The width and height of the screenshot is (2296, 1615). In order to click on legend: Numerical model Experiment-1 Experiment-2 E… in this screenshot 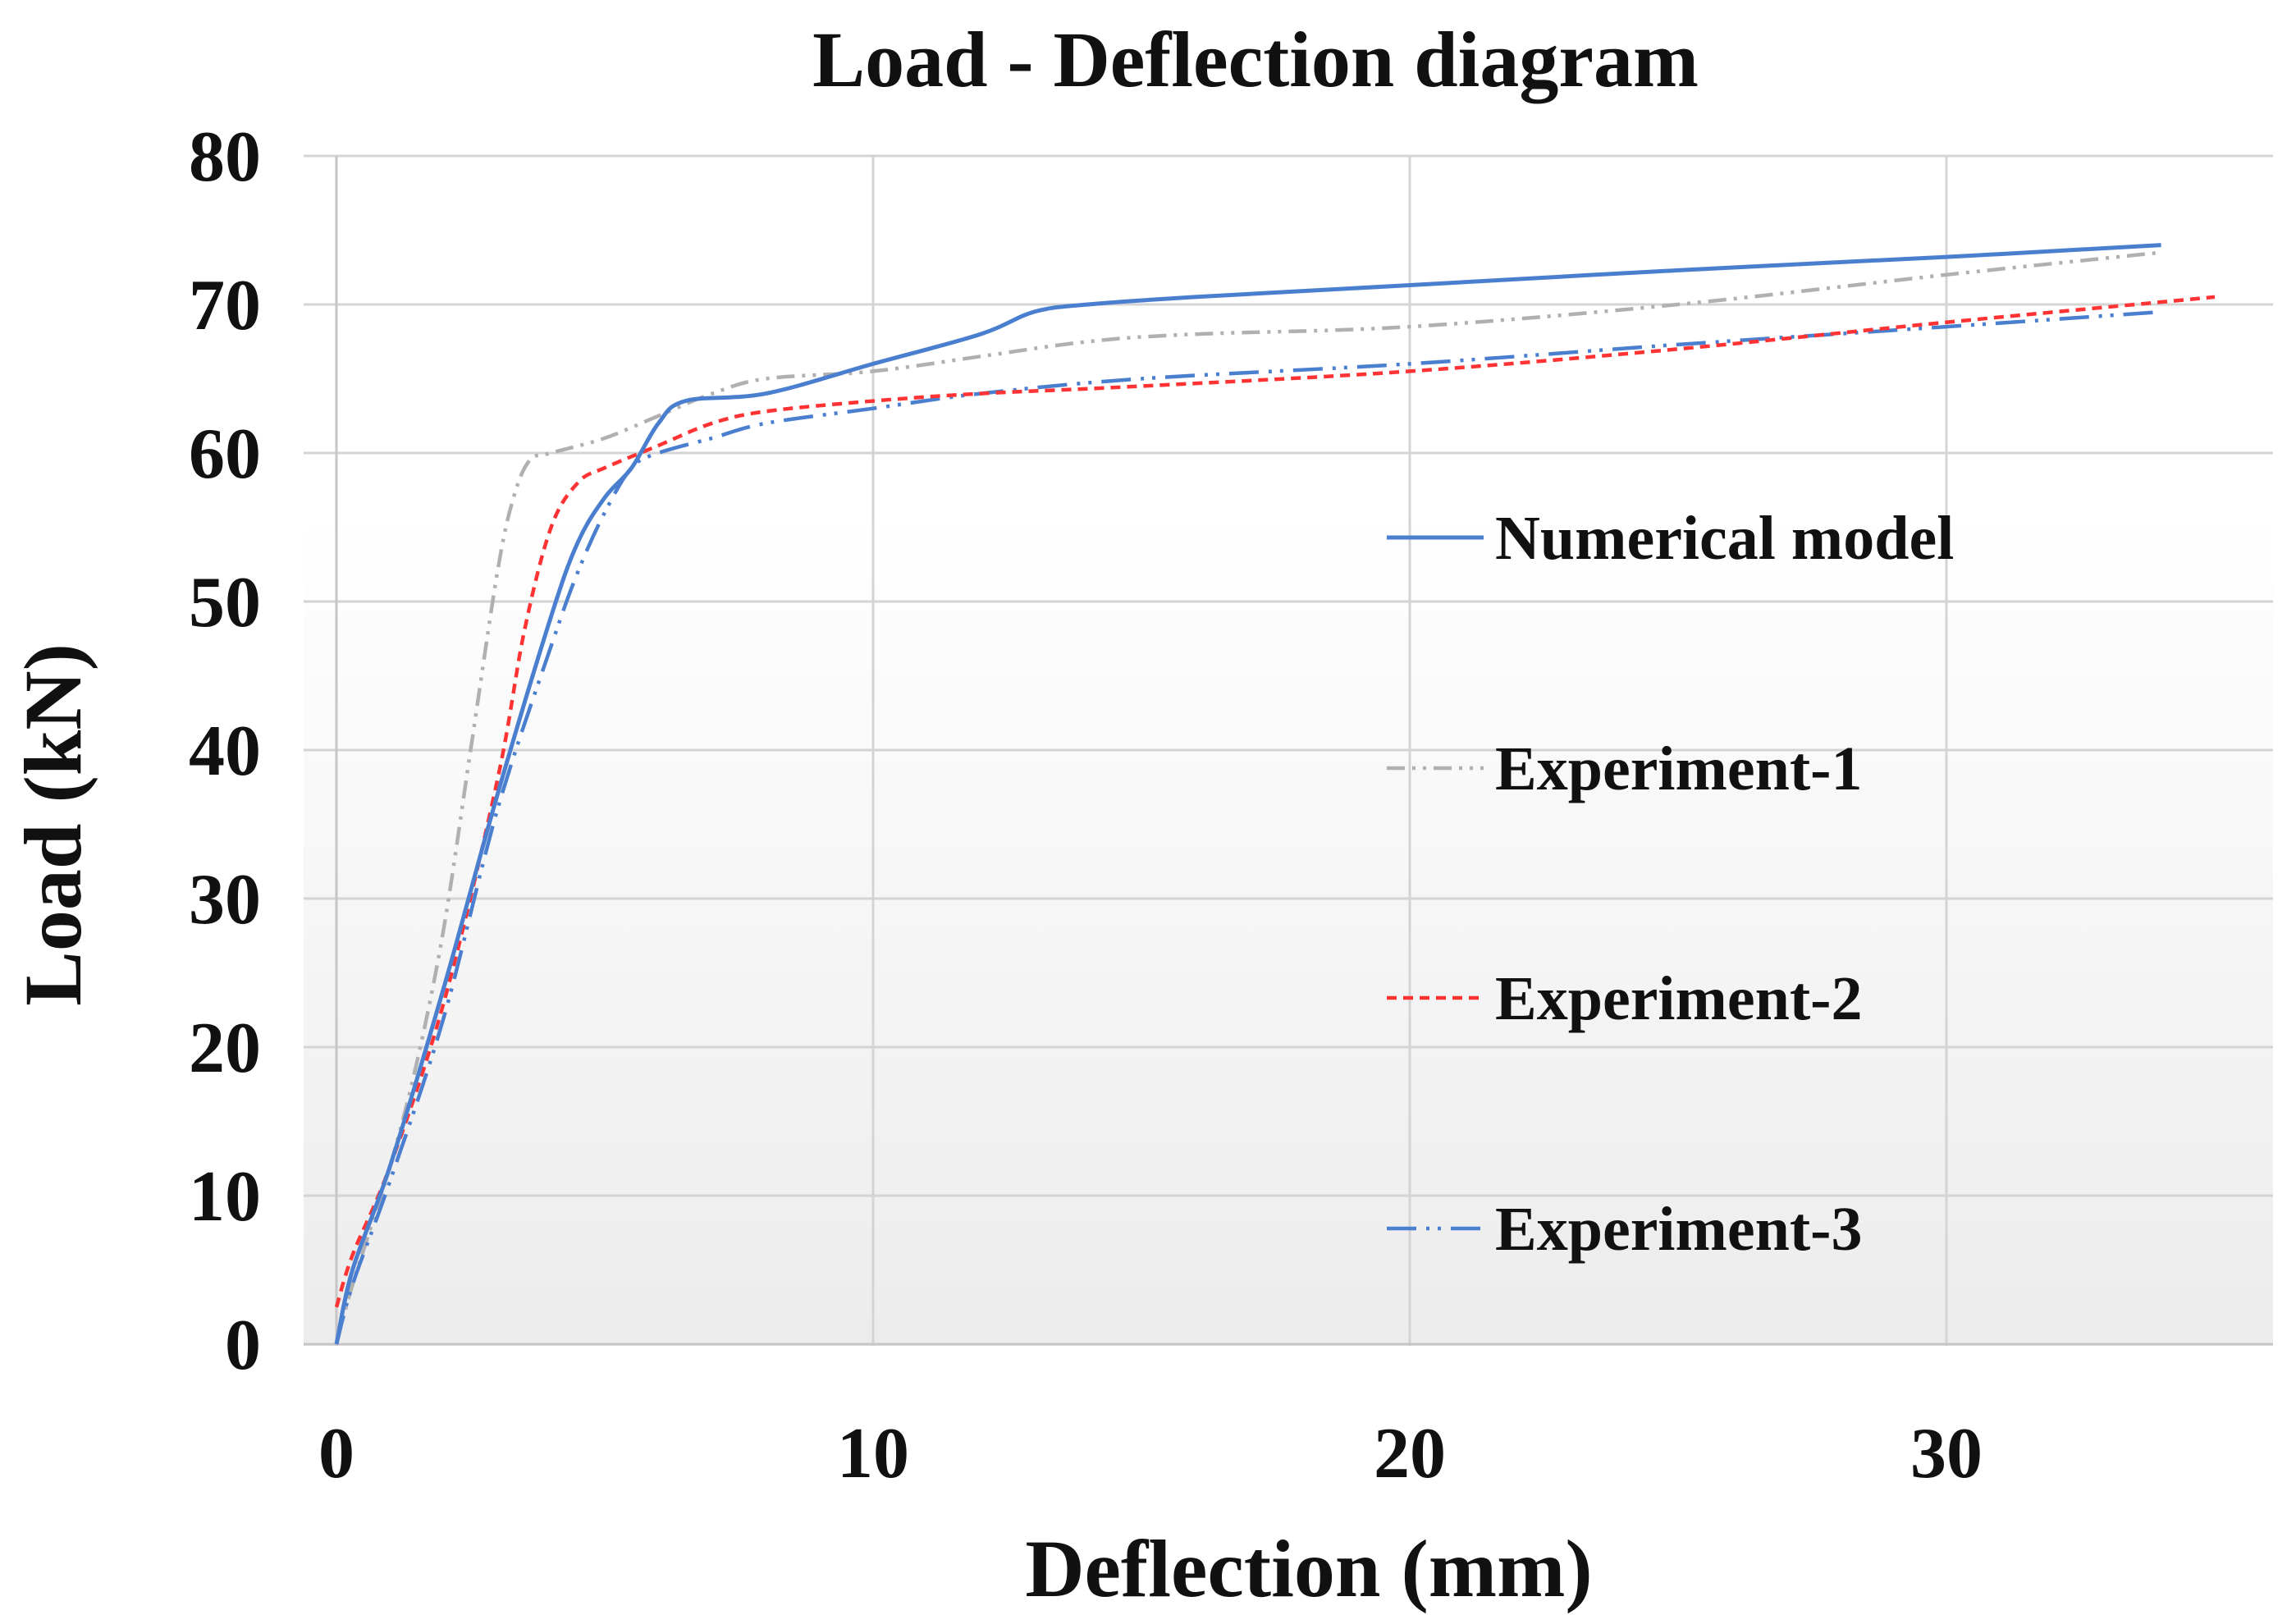, I will do `click(1671, 884)`.